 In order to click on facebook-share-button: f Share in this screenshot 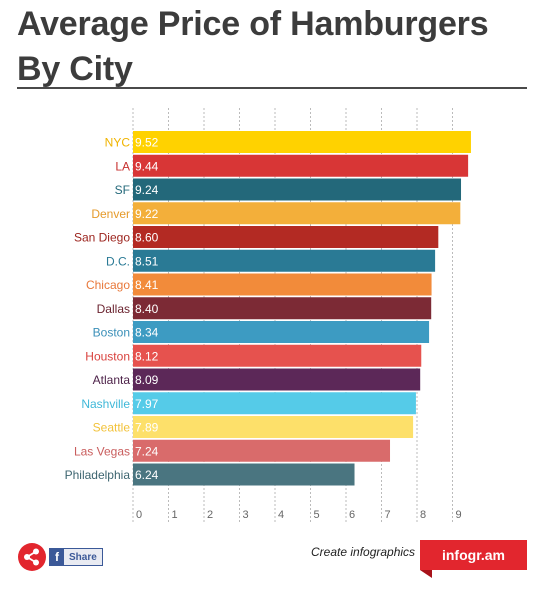, I will do `click(76, 557)`.